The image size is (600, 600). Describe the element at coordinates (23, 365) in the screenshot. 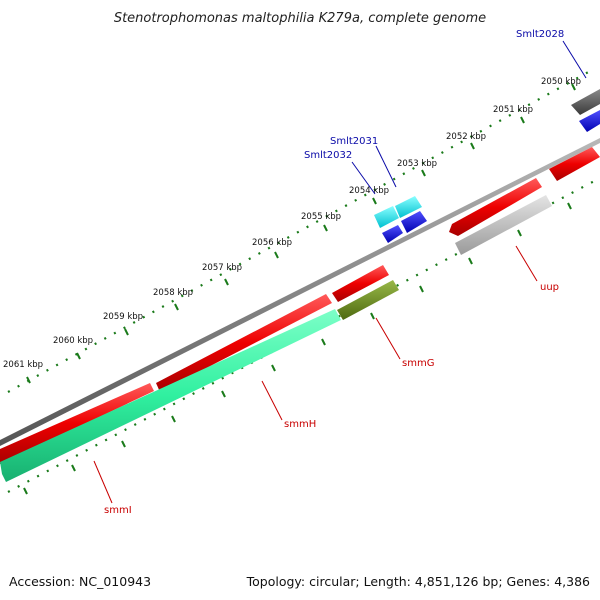

I see `ruler-label: 2061 kbp` at that location.